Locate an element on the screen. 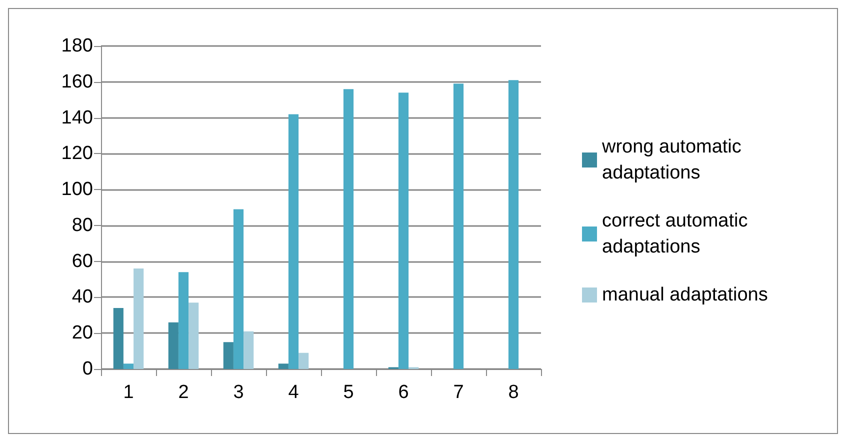 This screenshot has height=442, width=846. y-tick-label: 80 is located at coordinates (82, 225).